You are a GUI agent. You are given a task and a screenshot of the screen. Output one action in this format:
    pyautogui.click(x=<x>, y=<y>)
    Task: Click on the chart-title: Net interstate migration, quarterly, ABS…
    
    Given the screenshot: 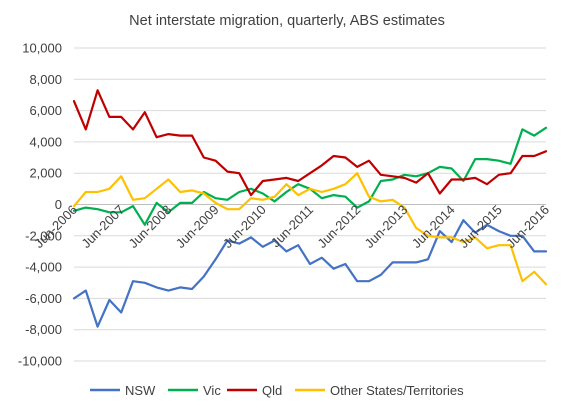 What is the action you would take?
    pyautogui.click(x=287, y=21)
    